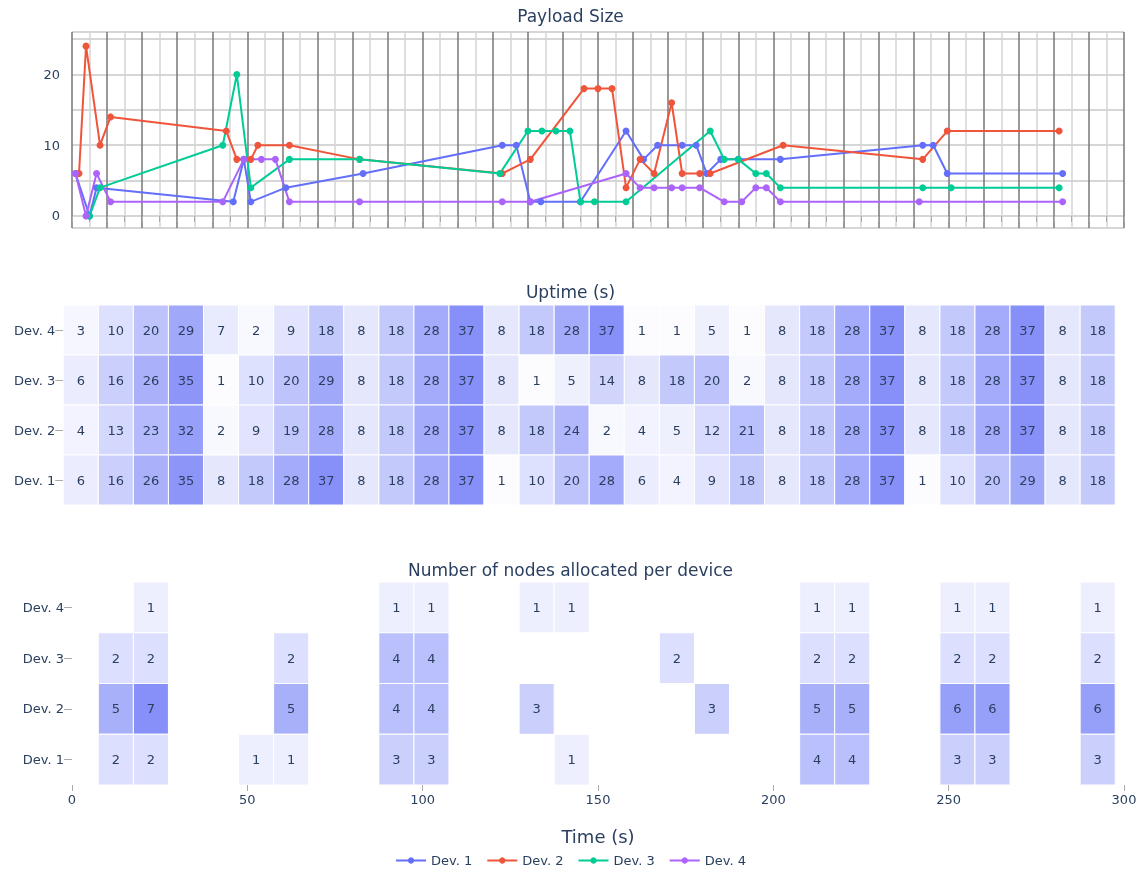 This screenshot has width=1141, height=875. Describe the element at coordinates (607, 380) in the screenshot. I see `data-label: 14` at that location.